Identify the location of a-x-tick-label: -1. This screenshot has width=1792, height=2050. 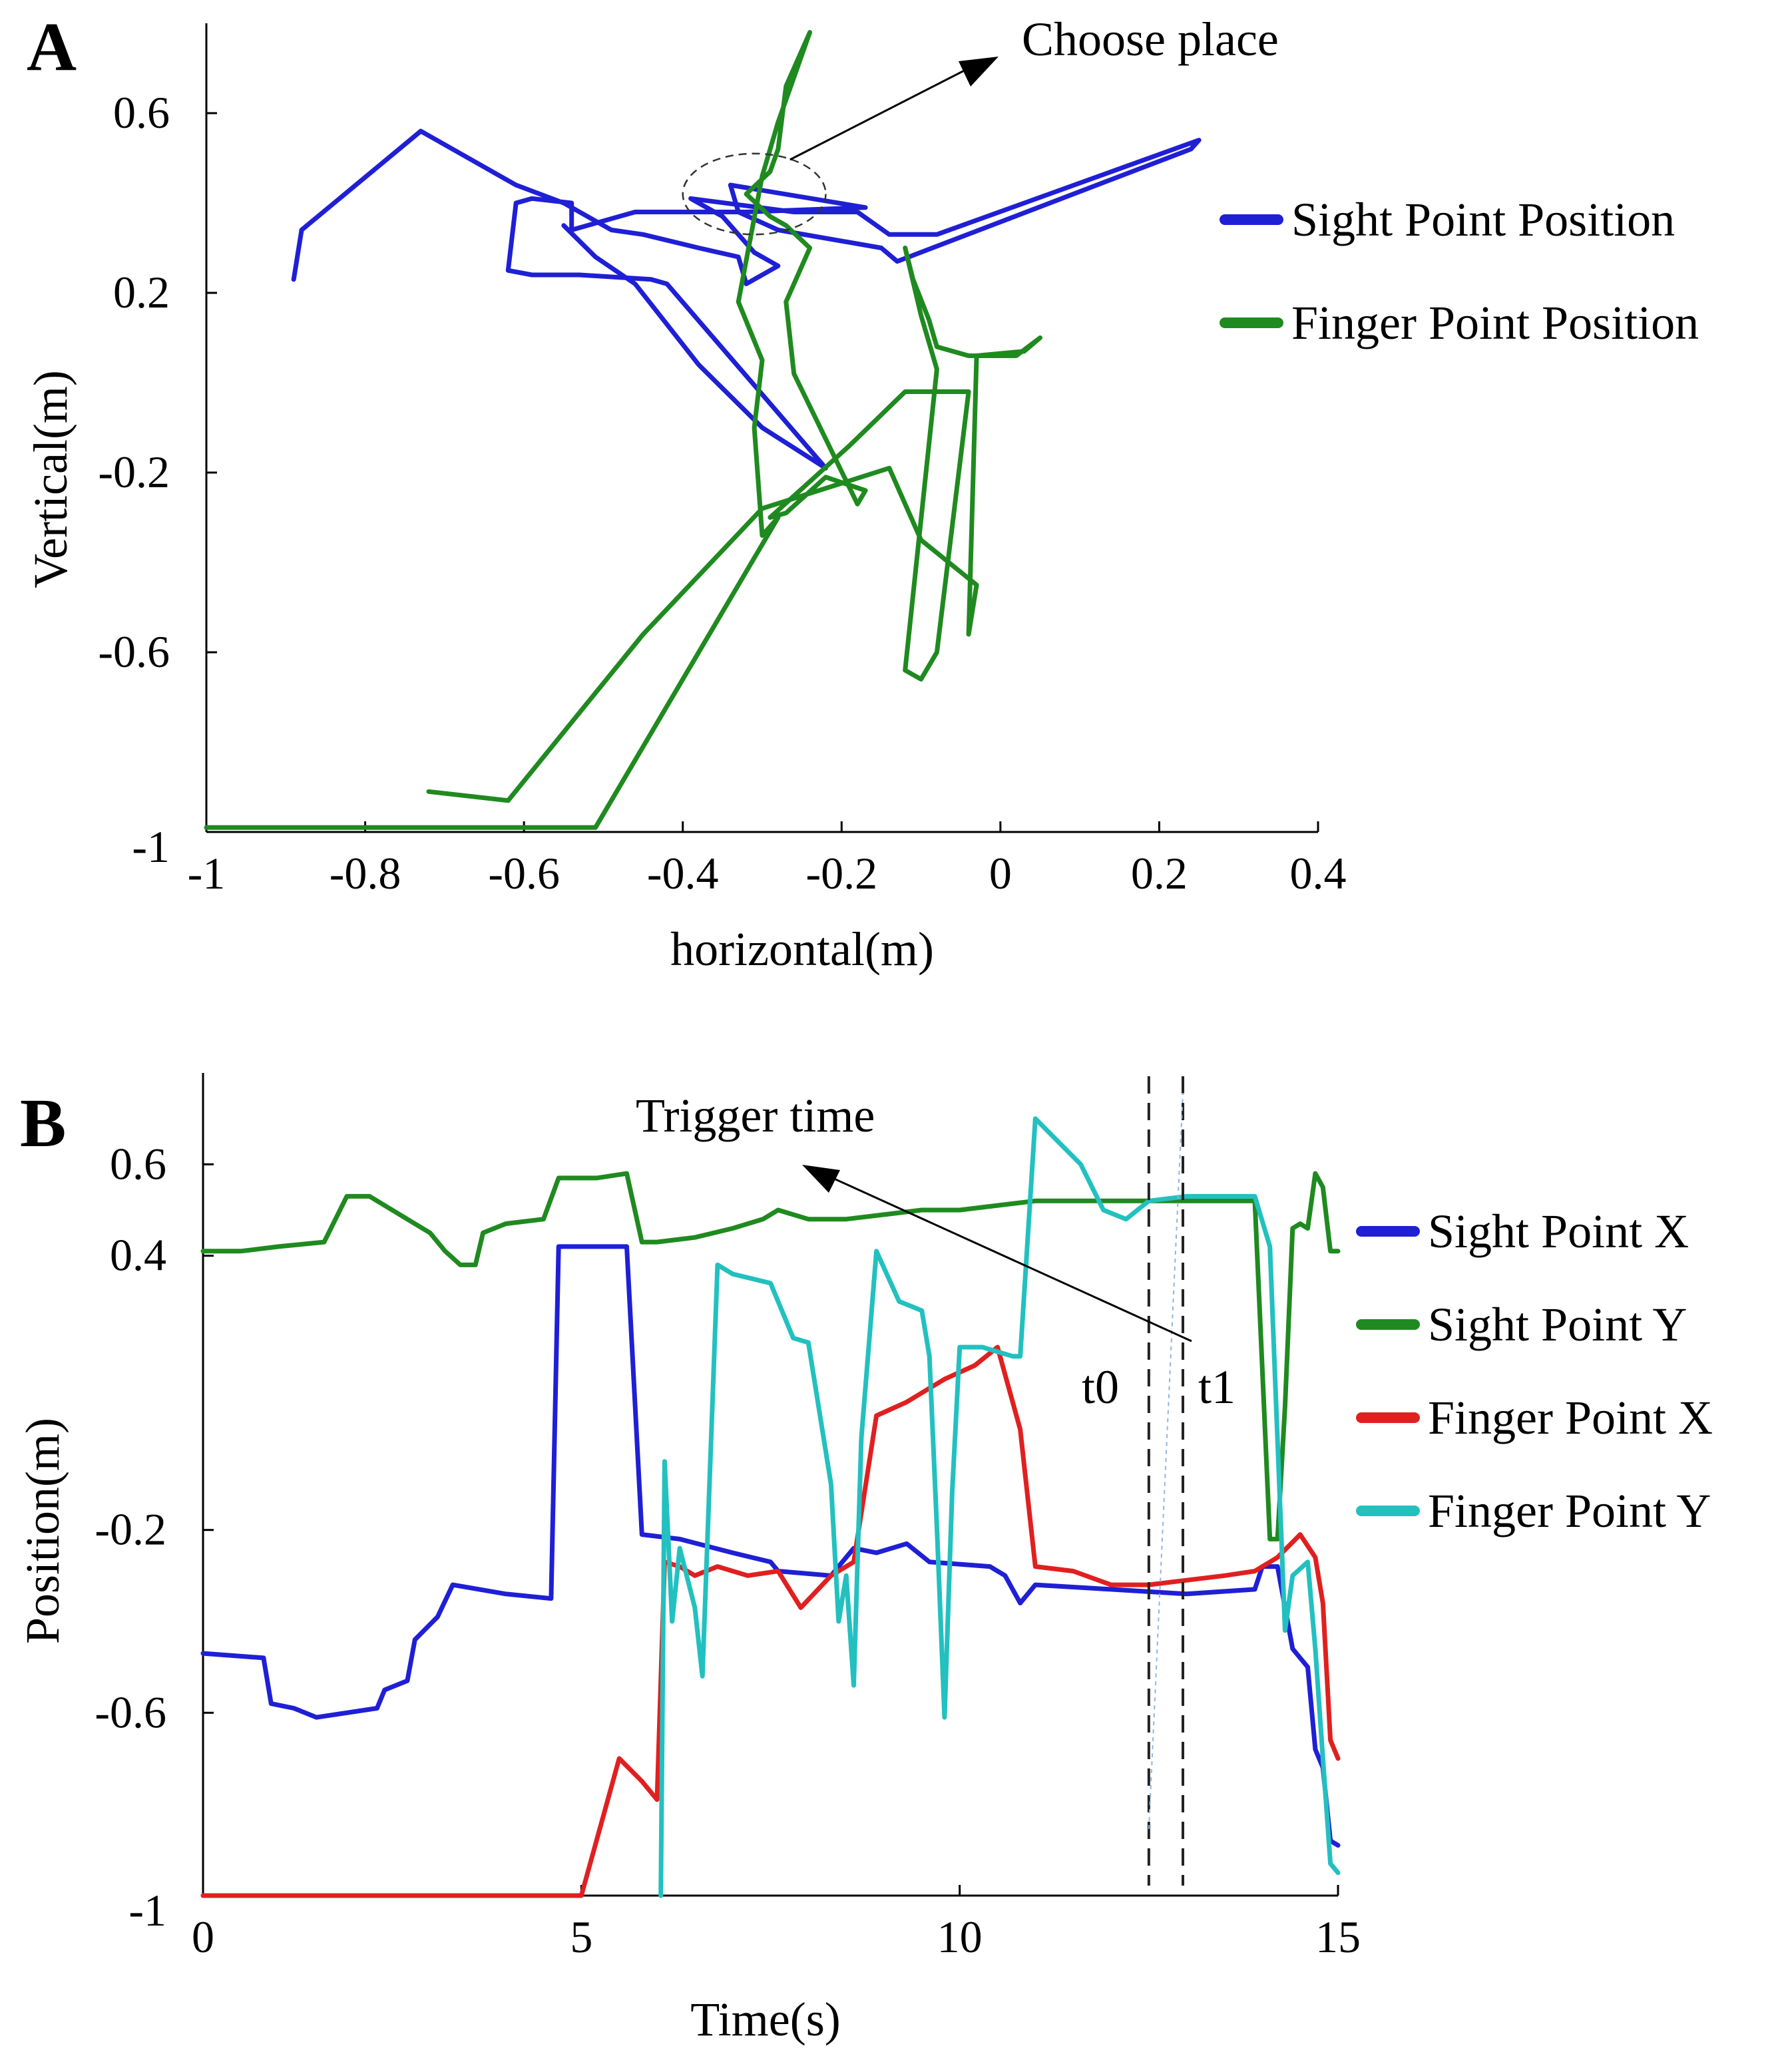
(207, 874).